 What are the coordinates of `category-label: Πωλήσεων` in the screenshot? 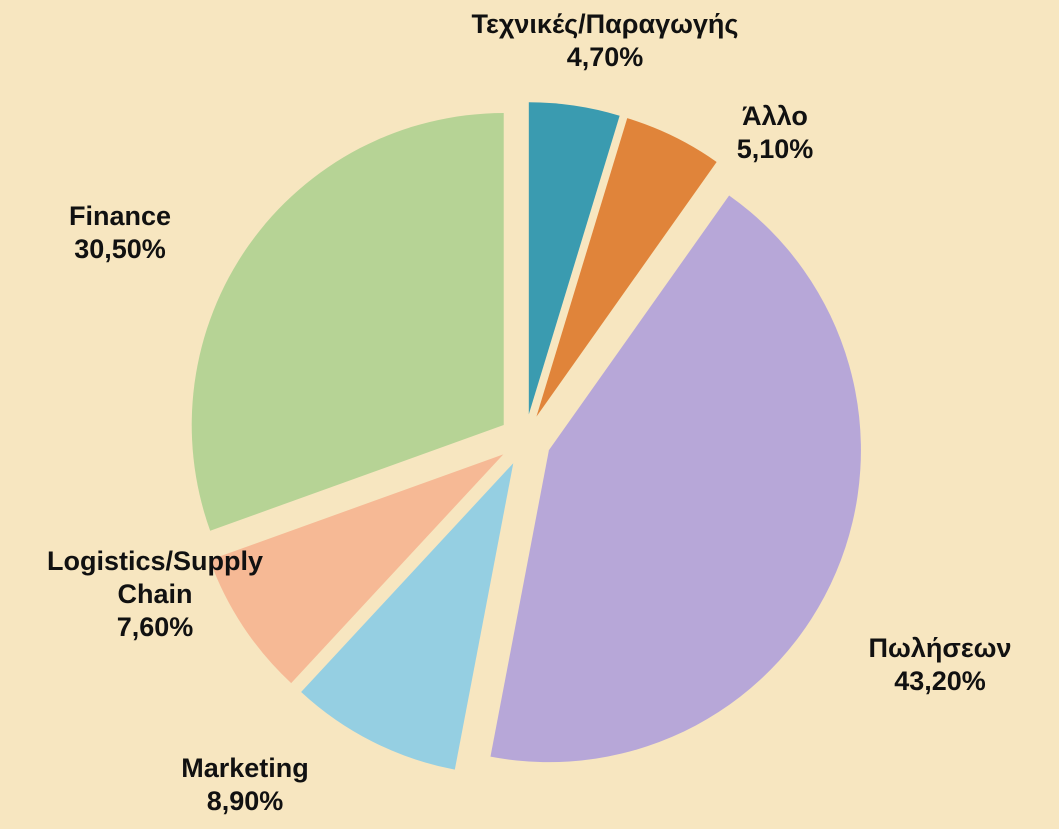 It's located at (940, 648).